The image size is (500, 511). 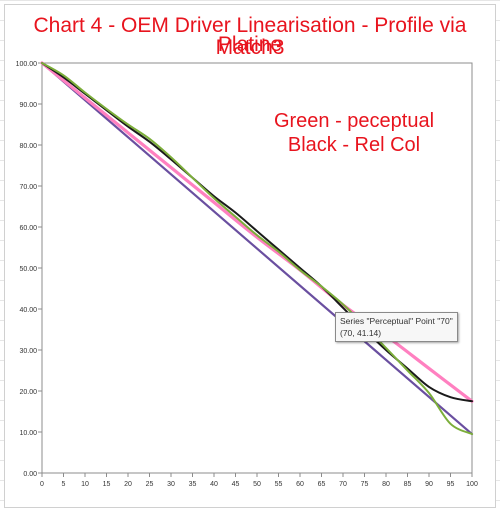 I want to click on x-tick-label: 100, so click(x=472, y=484).